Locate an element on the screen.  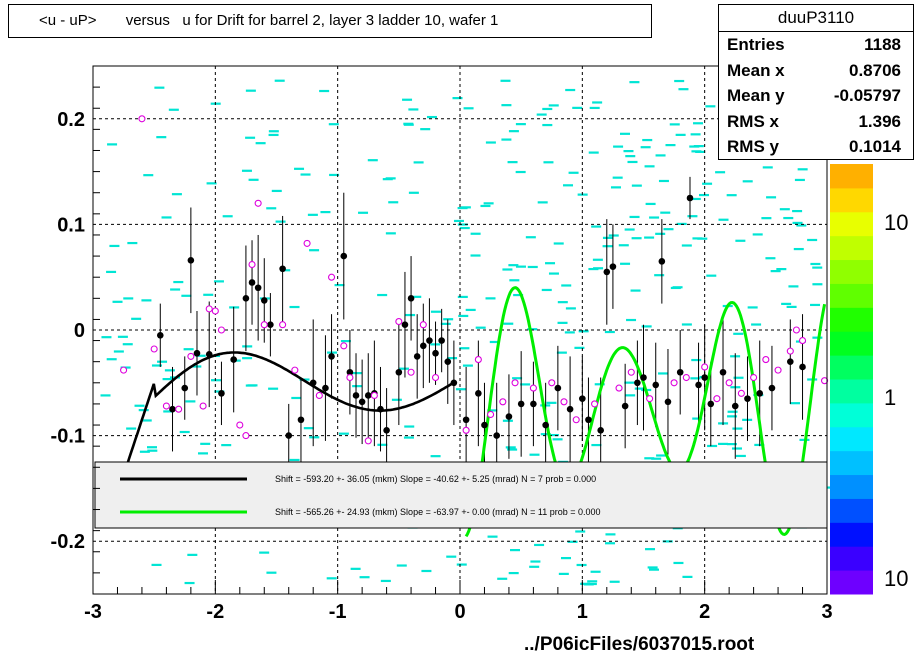
stats-row-rms-x: RMS x 1.396 is located at coordinates (816, 122).